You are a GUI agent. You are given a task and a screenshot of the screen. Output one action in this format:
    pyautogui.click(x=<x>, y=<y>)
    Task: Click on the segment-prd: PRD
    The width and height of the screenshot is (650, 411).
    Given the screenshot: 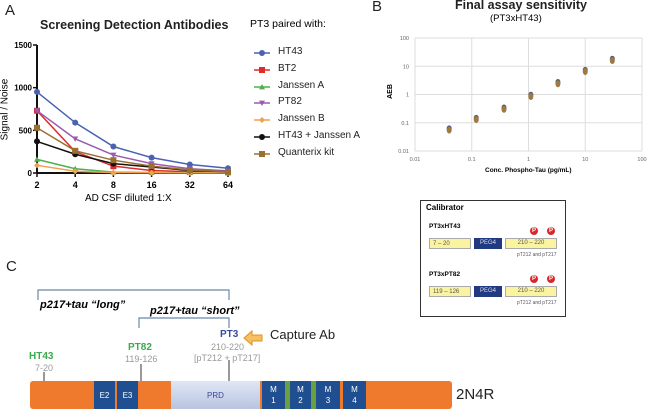 What is the action you would take?
    pyautogui.click(x=215, y=395)
    